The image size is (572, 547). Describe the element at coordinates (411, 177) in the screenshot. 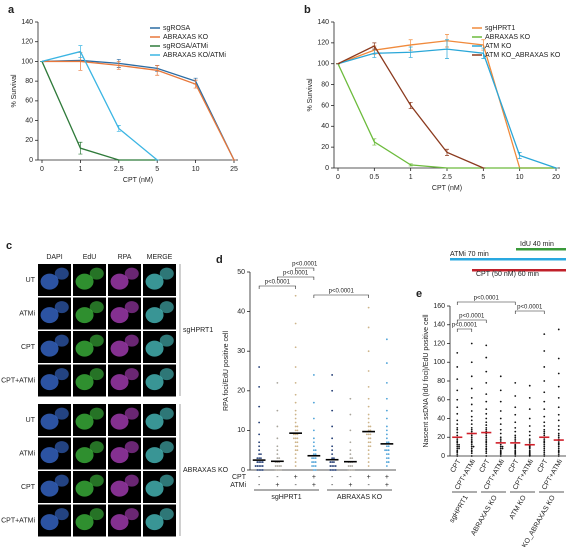

I see `x-tick-label: 1` at that location.